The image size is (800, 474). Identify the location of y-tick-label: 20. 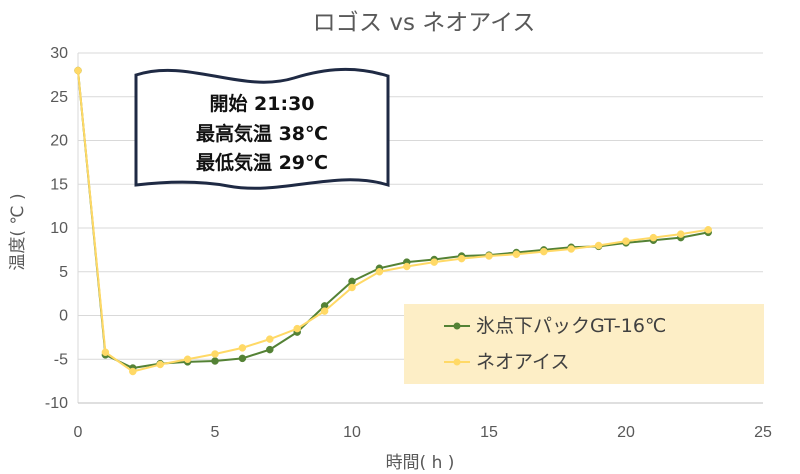
(59, 141).